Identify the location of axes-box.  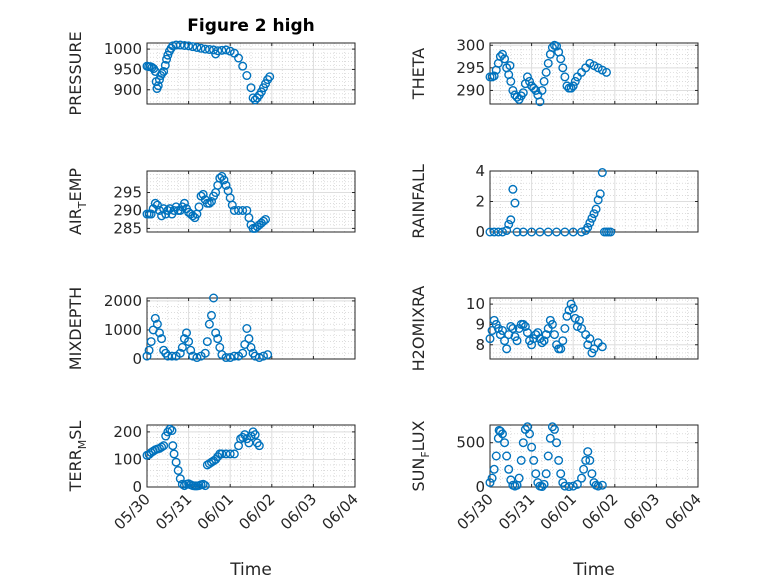
(251, 328).